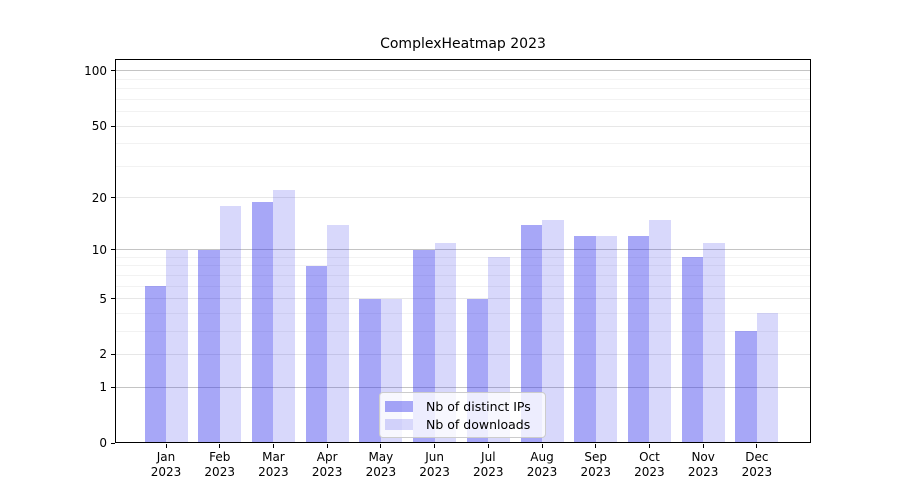  What do you see at coordinates (273, 457) in the screenshot?
I see `x-tick-month: Mar` at bounding box center [273, 457].